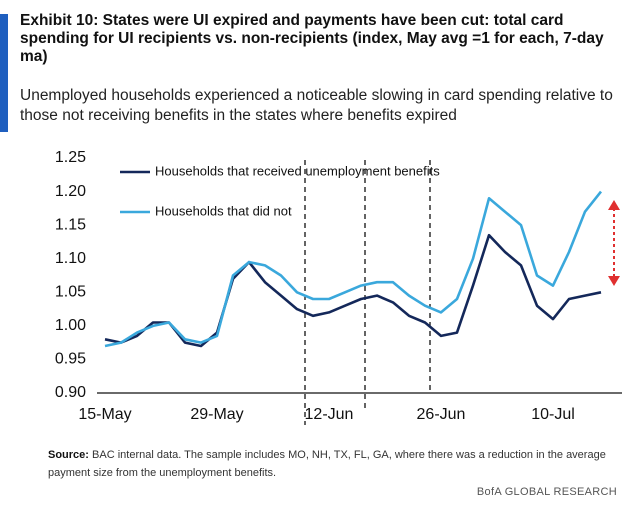 The height and width of the screenshot is (510, 637). I want to click on gap-arrow, so click(614, 243).